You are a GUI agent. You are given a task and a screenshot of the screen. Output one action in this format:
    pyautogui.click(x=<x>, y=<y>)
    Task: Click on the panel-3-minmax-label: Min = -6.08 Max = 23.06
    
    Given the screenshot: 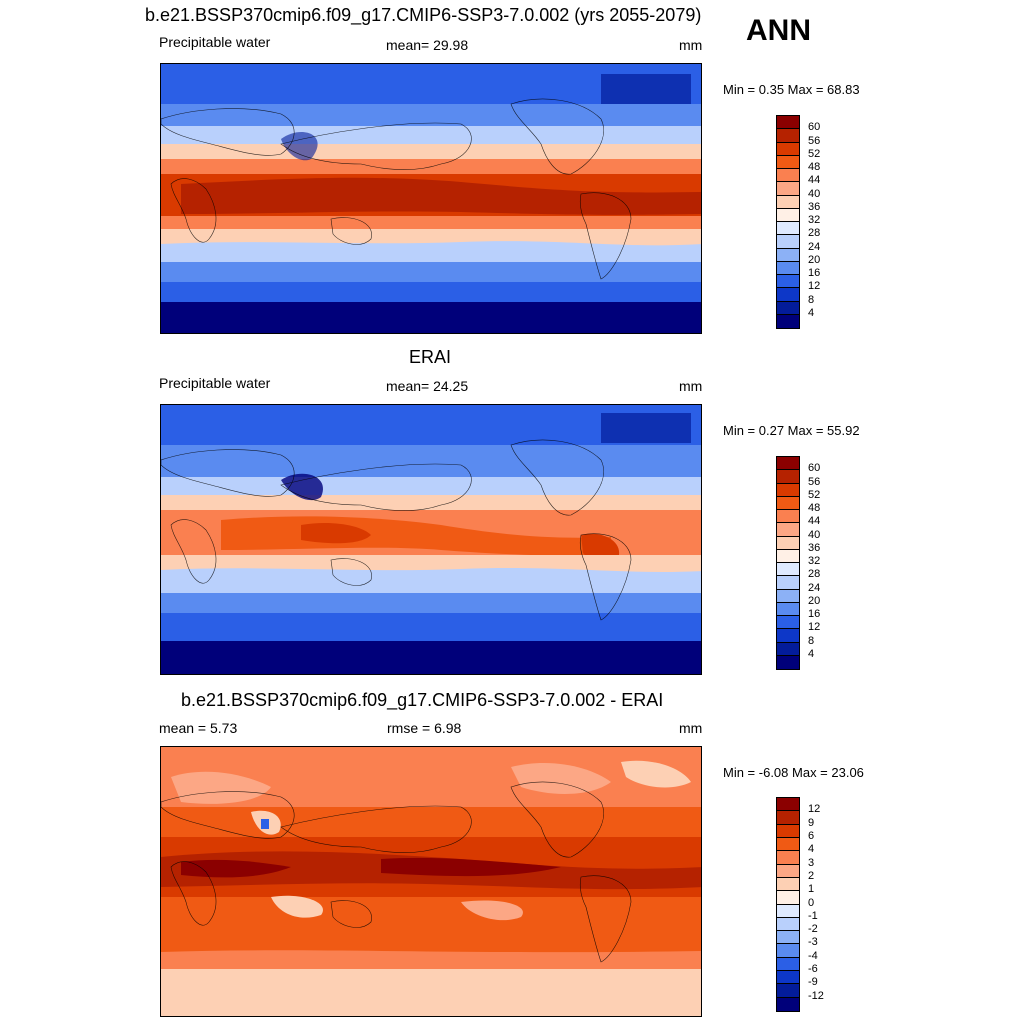 What is the action you would take?
    pyautogui.click(x=793, y=772)
    